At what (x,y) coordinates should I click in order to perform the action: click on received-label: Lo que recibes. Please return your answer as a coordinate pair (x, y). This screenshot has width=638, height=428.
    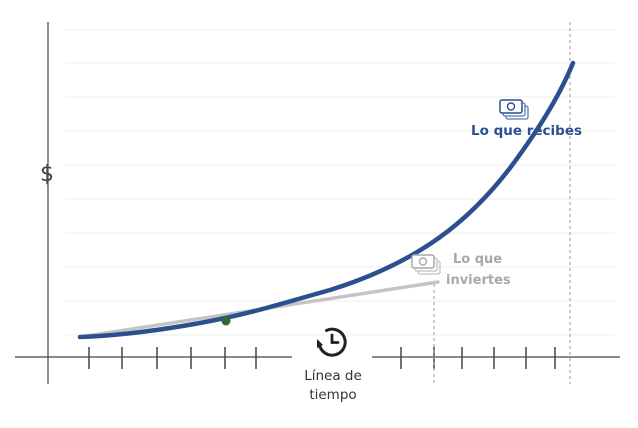
    Looking at the image, I should click on (526, 131).